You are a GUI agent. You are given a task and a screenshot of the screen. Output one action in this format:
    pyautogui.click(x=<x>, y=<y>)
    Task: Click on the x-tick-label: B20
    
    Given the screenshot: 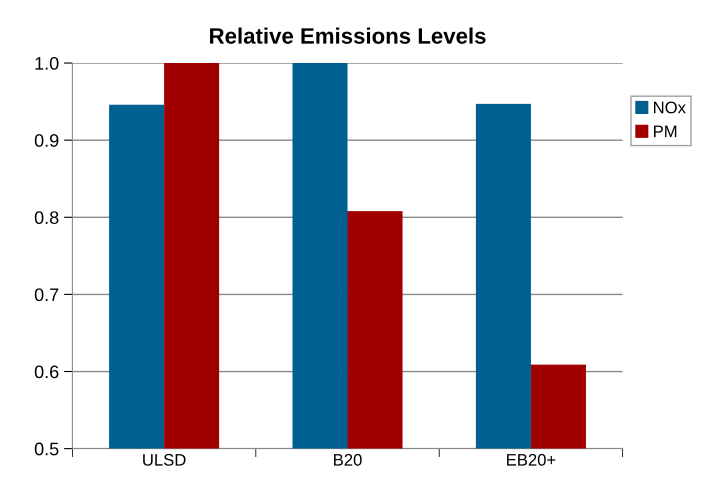 What is the action you would take?
    pyautogui.click(x=348, y=460)
    